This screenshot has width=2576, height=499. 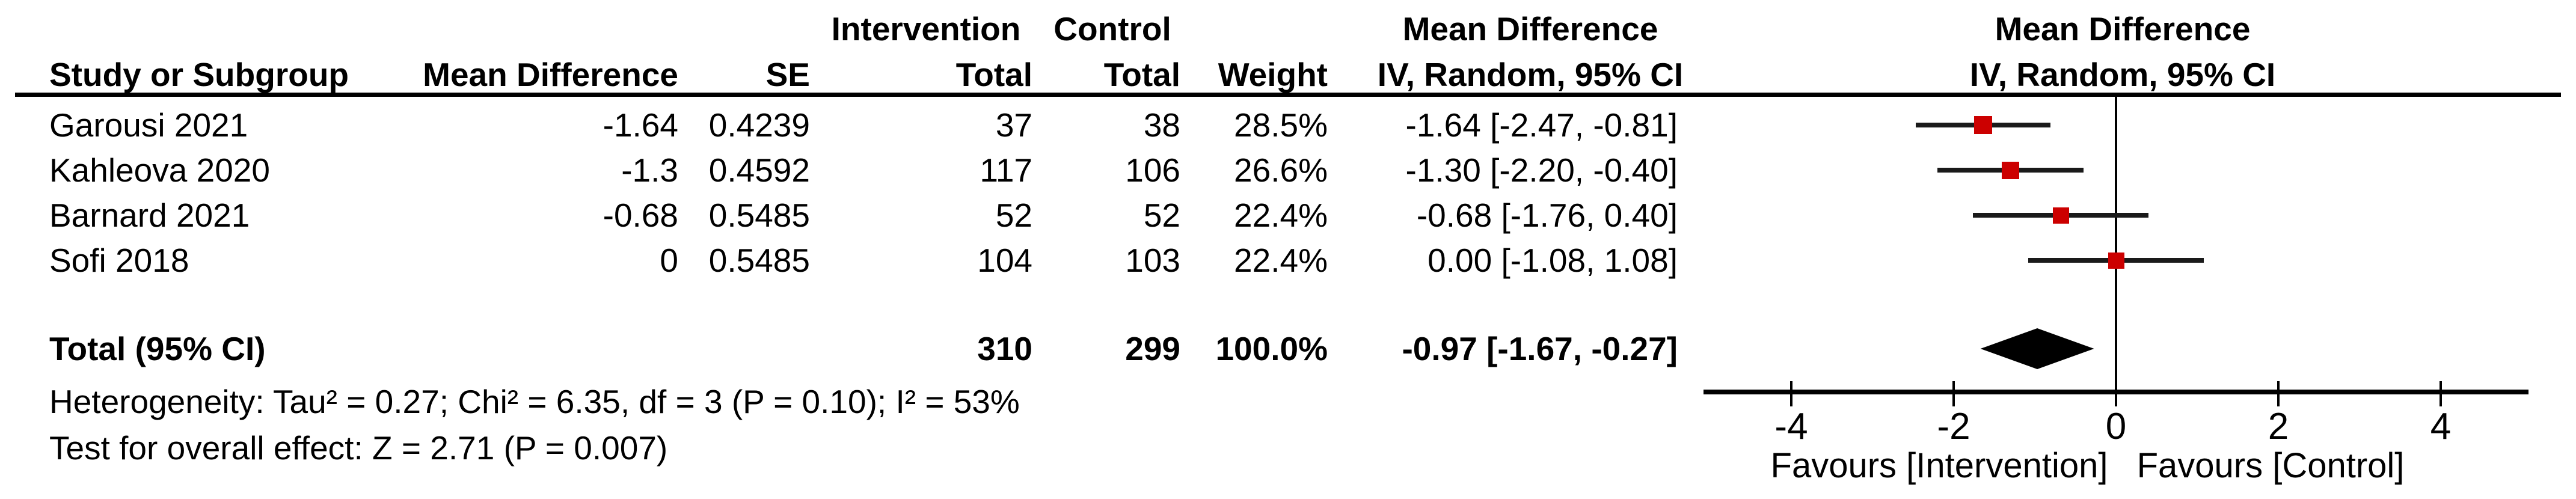 I want to click on ci-value: -1.30 [-2.20, -0.40], so click(x=1541, y=170).